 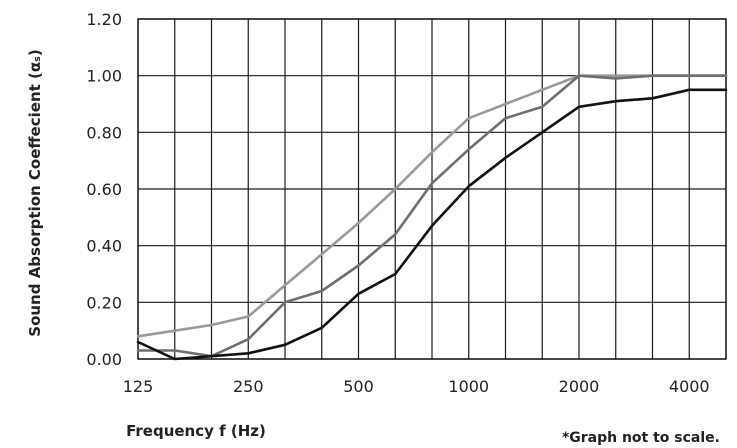 What do you see at coordinates (104, 359) in the screenshot?
I see `y-tick-label: 0.00` at bounding box center [104, 359].